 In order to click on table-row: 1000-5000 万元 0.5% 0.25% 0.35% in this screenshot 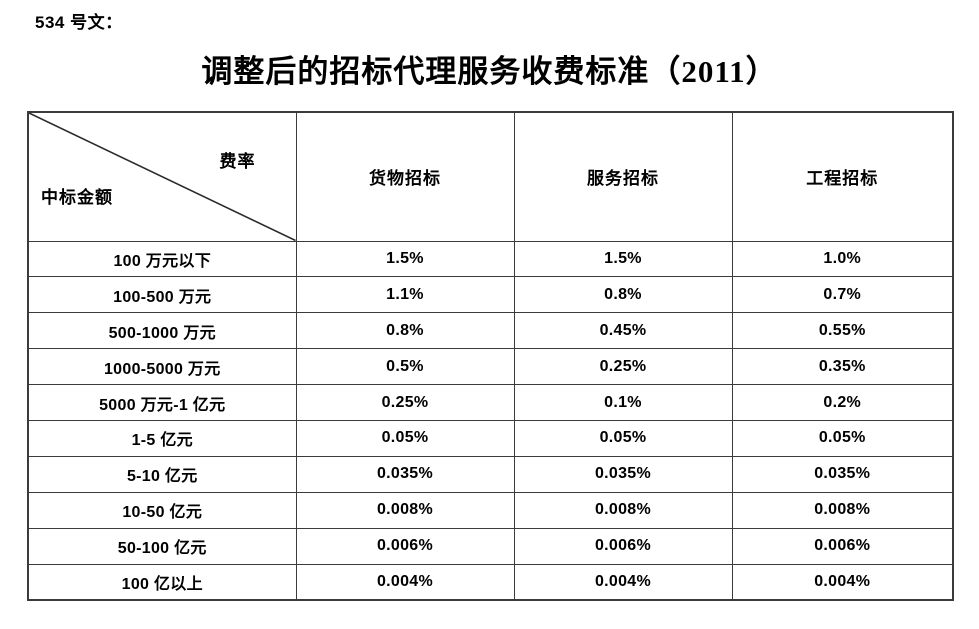, I will do `click(490, 367)`.